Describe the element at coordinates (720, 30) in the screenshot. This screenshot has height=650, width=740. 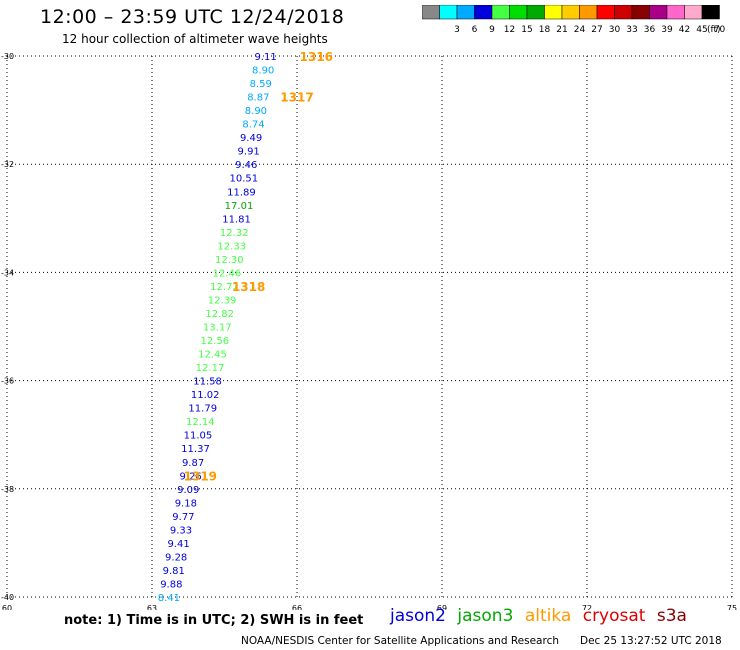
I see `scale-label: 70` at that location.